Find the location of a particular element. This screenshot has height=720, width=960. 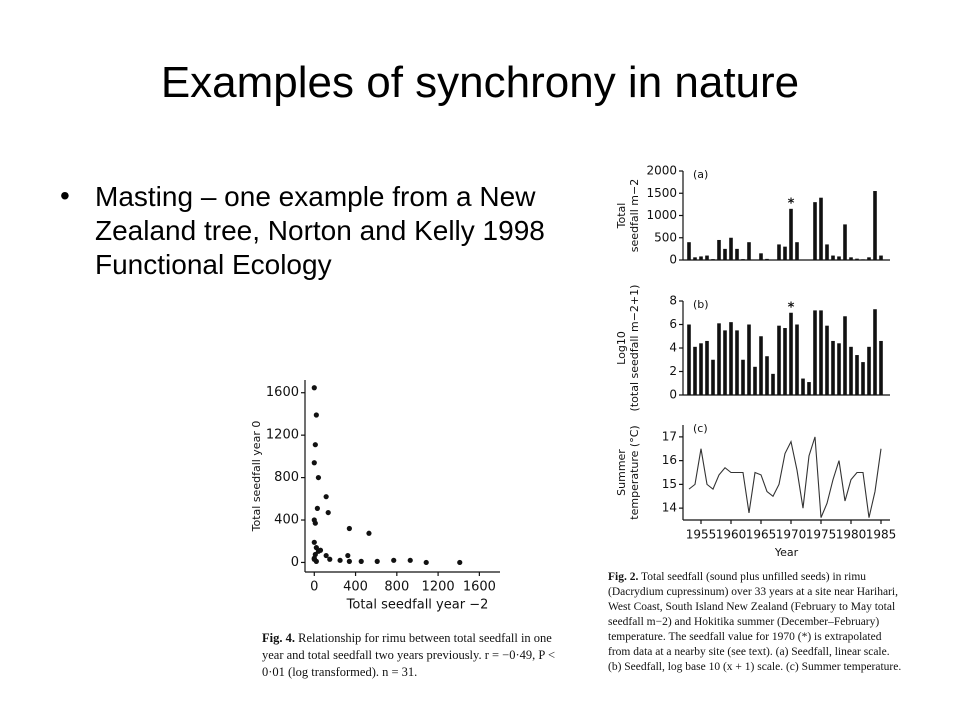

y-tick-label: 8 is located at coordinates (673, 301).